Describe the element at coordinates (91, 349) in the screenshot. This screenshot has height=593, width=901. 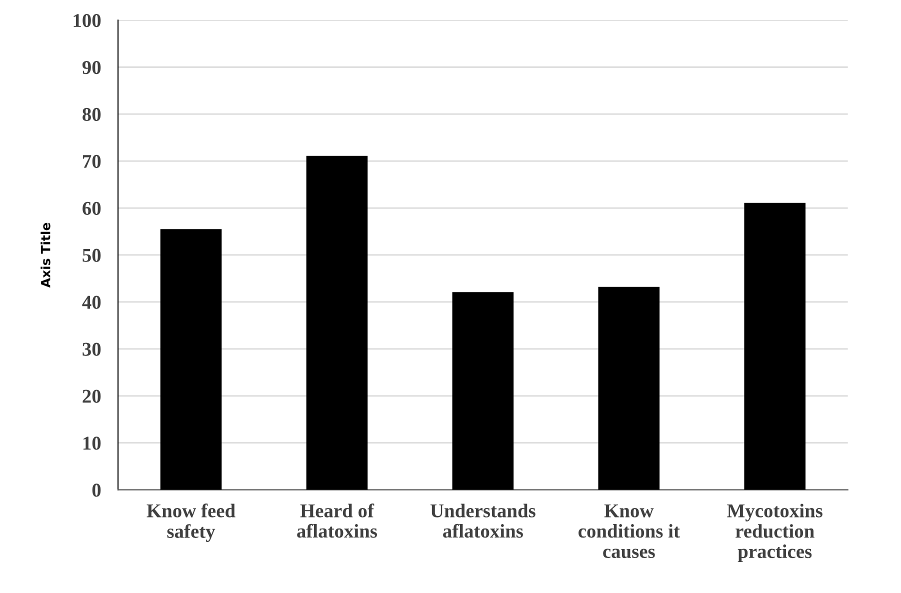
I see `y-tick-label: 30` at that location.